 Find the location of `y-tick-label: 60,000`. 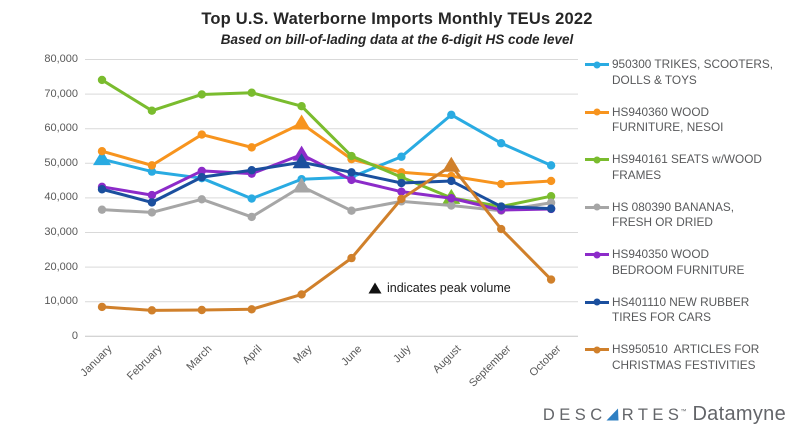

y-tick-label: 60,000 is located at coordinates (61, 128).